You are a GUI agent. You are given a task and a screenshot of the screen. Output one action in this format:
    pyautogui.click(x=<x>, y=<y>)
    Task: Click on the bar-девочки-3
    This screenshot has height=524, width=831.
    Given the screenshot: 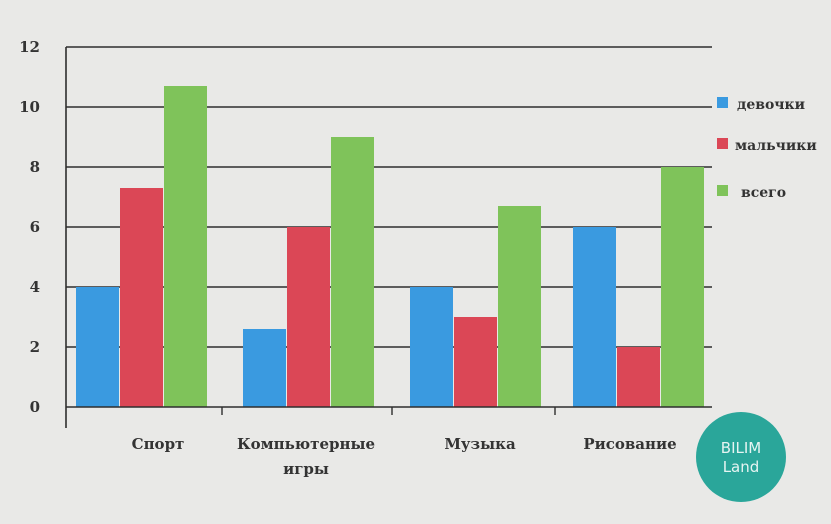 What is the action you would take?
    pyautogui.click(x=594, y=317)
    